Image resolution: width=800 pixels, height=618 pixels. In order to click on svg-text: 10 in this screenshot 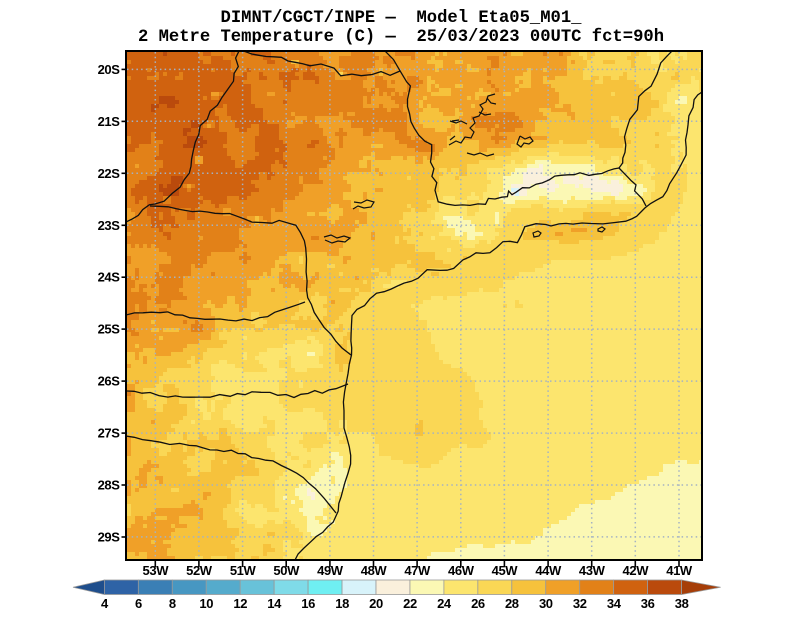, I will do `click(206, 603)`.